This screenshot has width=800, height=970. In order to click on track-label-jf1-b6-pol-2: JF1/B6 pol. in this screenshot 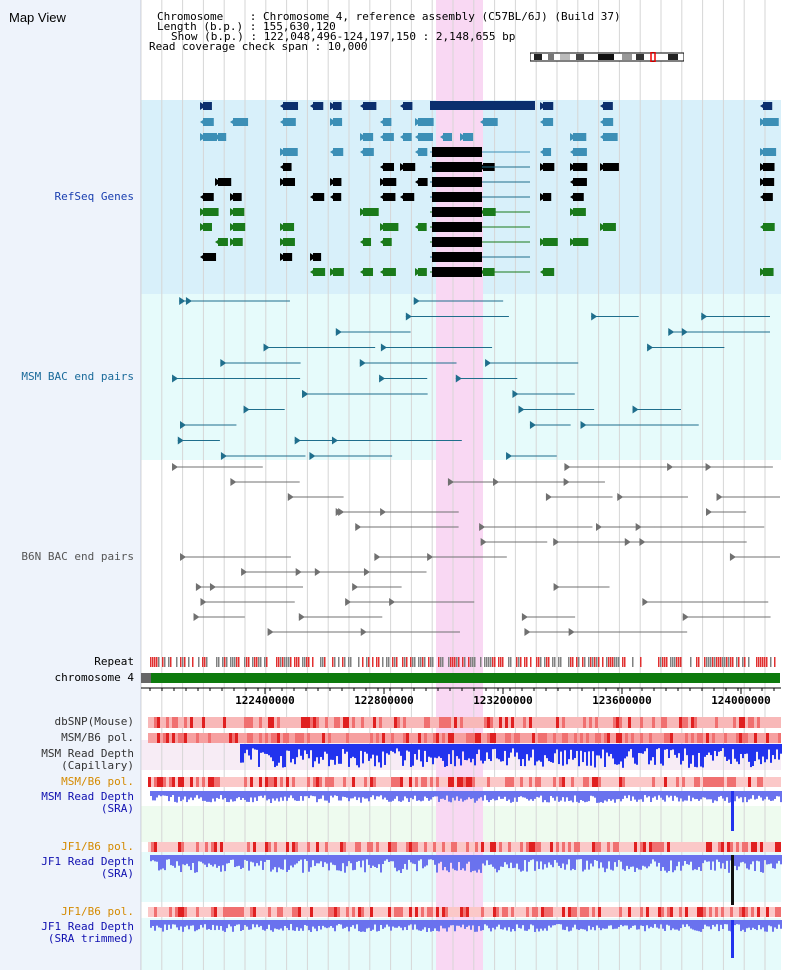, I will do `click(97, 911)`.